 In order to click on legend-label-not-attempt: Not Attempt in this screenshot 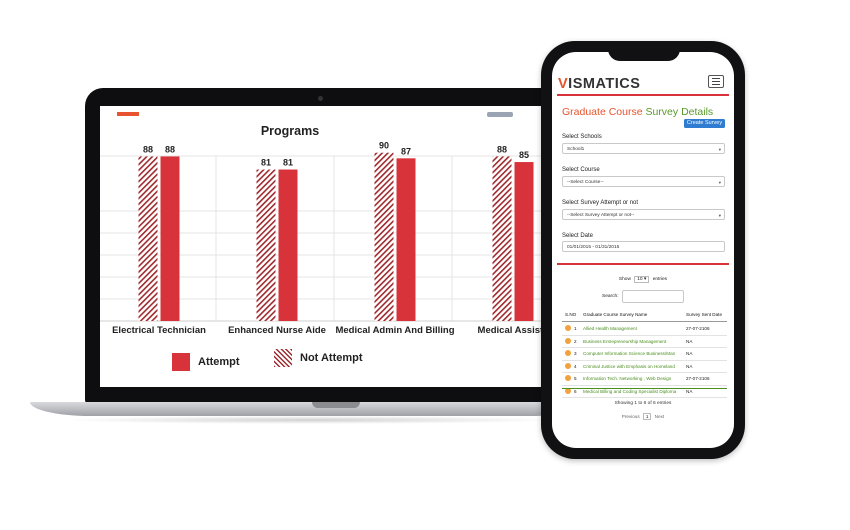, I will do `click(331, 358)`.